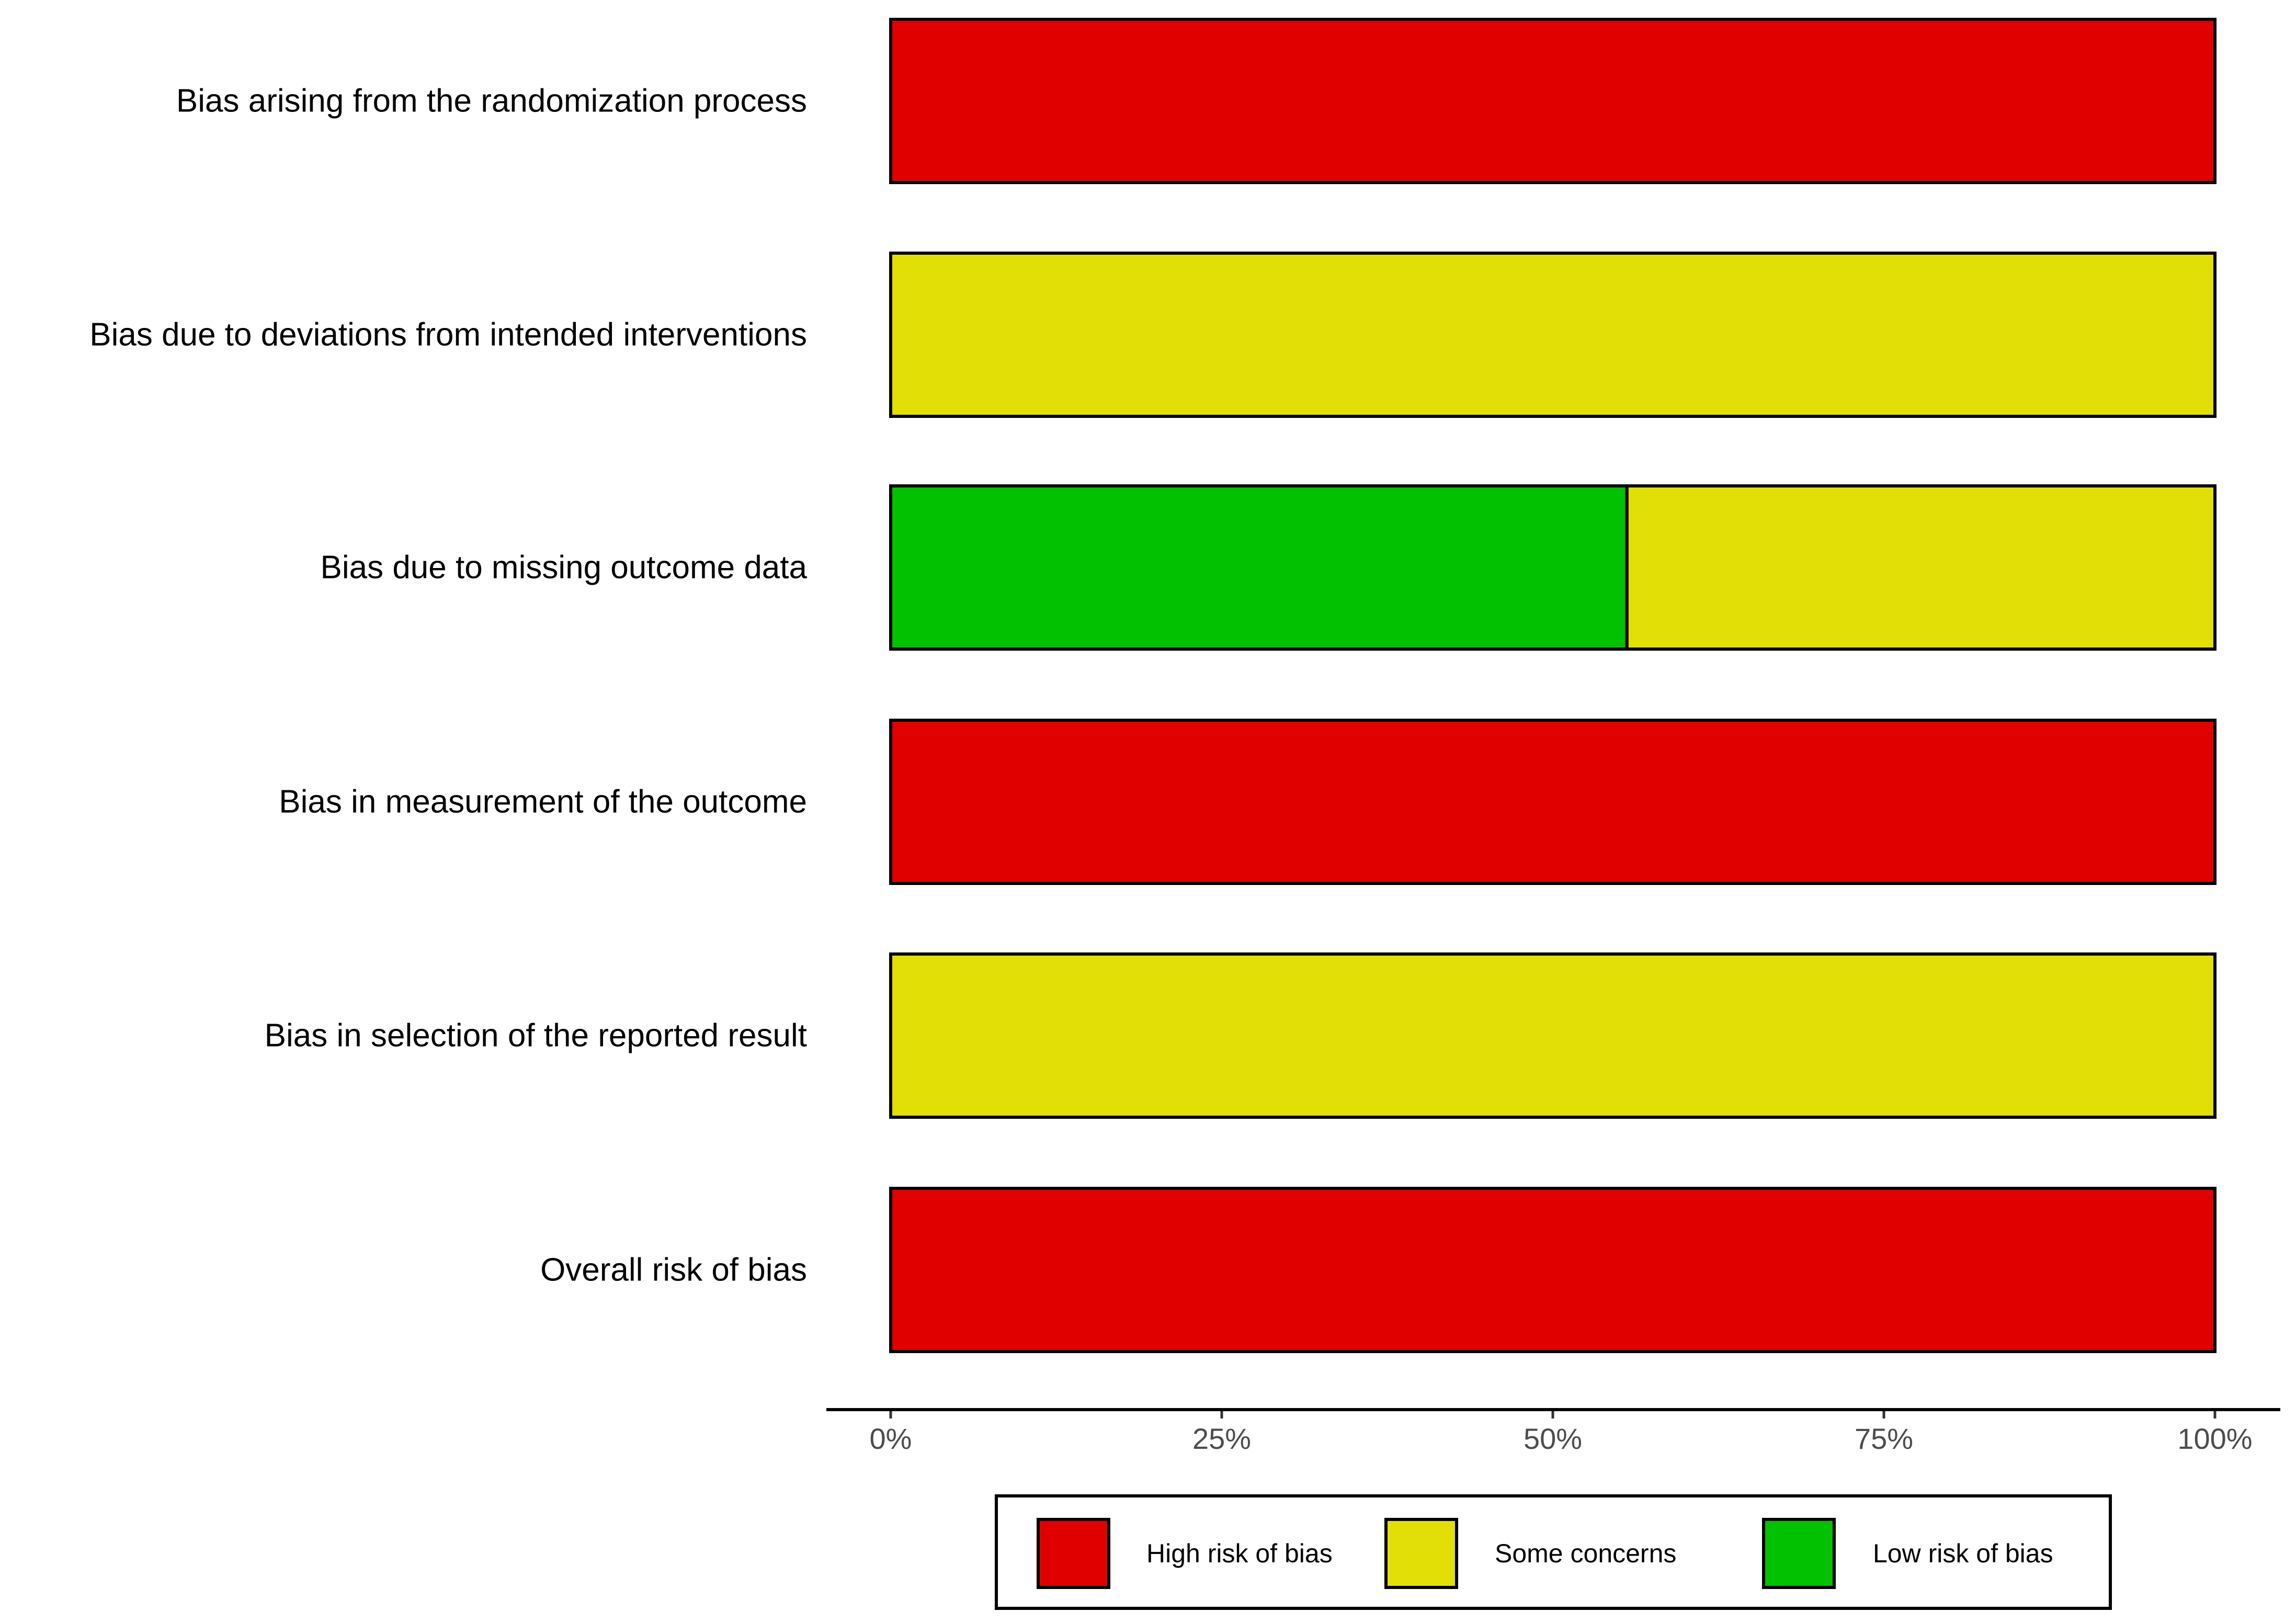 The image size is (2296, 1623). What do you see at coordinates (673, 1270) in the screenshot?
I see `category-label: Overall risk of bias` at bounding box center [673, 1270].